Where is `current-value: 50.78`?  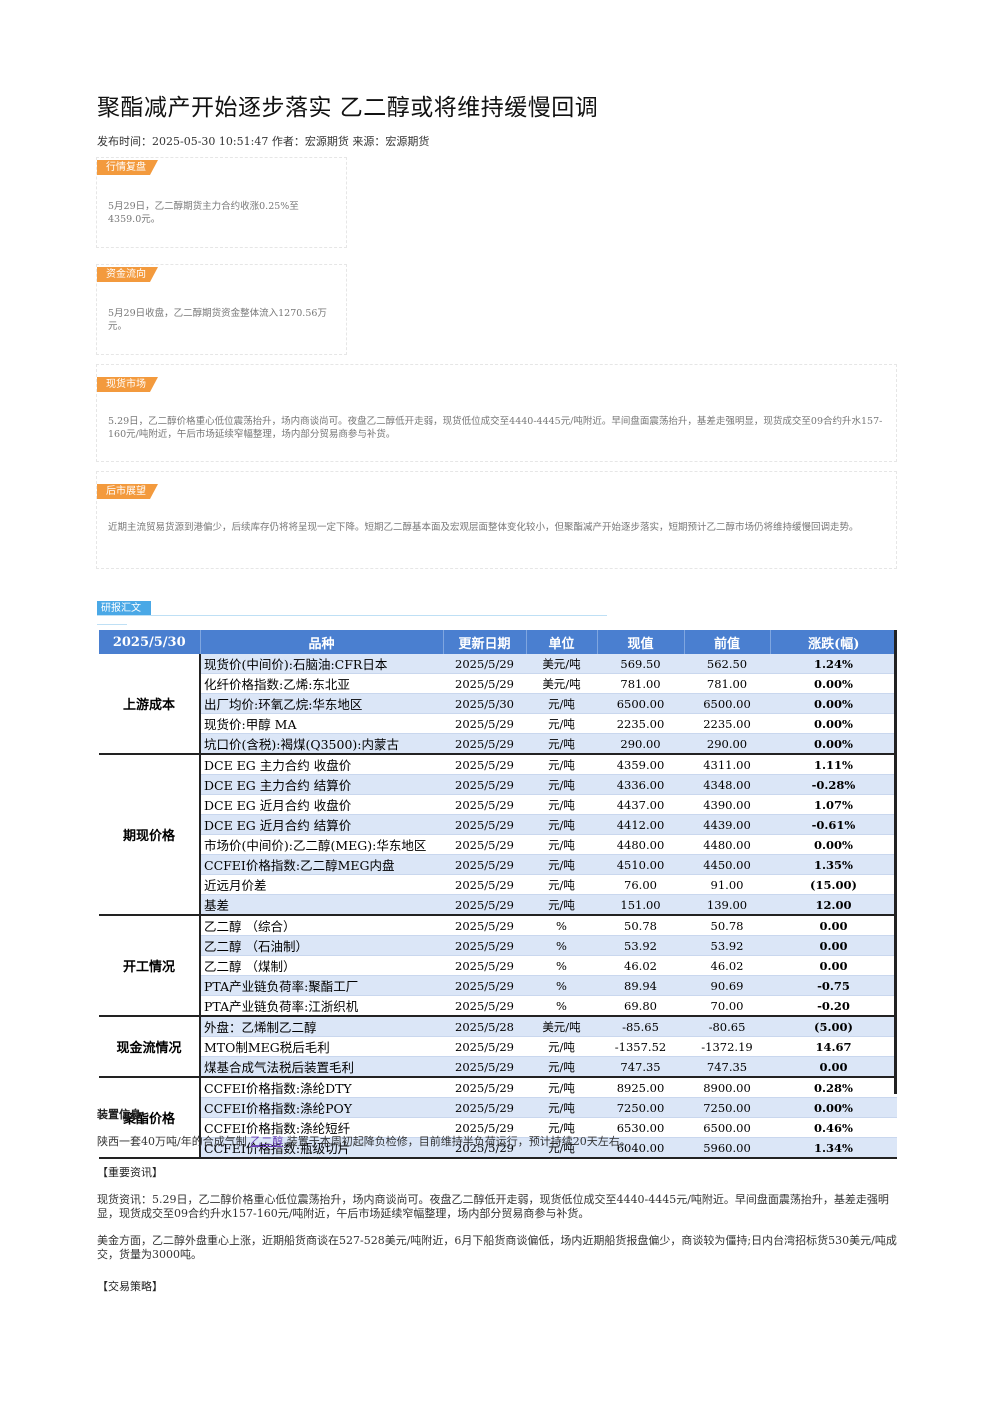
current-value: 50.78 is located at coordinates (640, 925).